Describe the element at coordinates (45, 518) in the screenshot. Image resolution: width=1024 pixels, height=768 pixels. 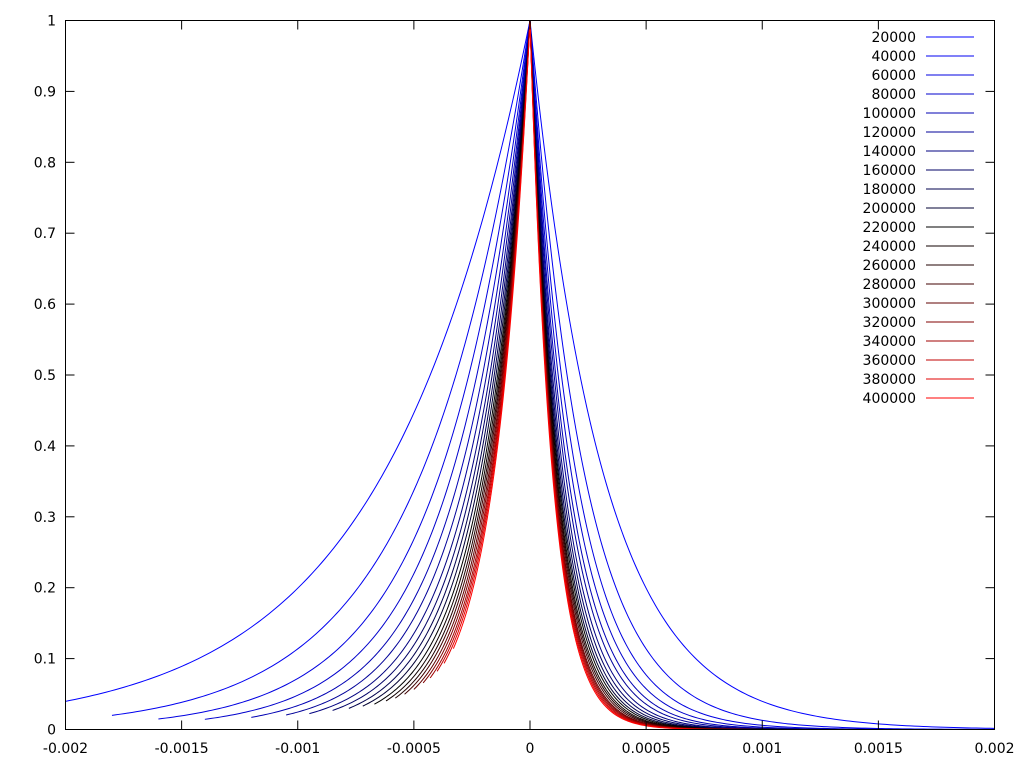
I see `y-tick-label: 0.3` at that location.